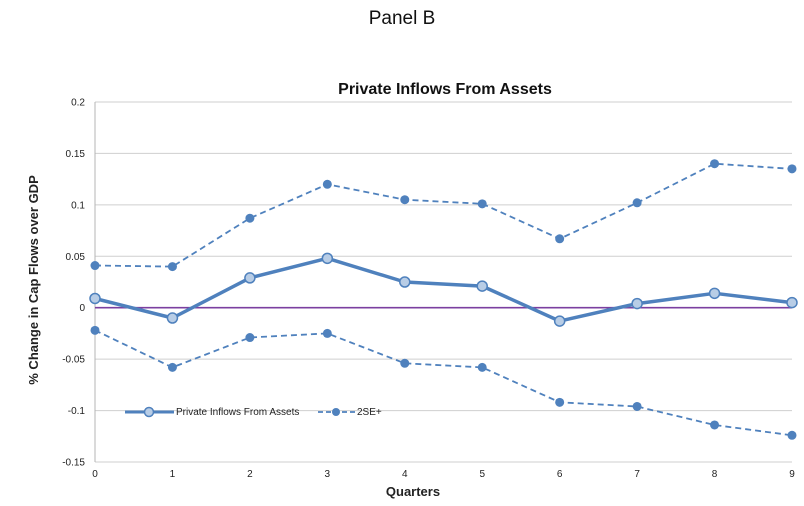 The image size is (804, 506). Describe the element at coordinates (77, 411) in the screenshot. I see `y-tick-label: -0.1` at that location.